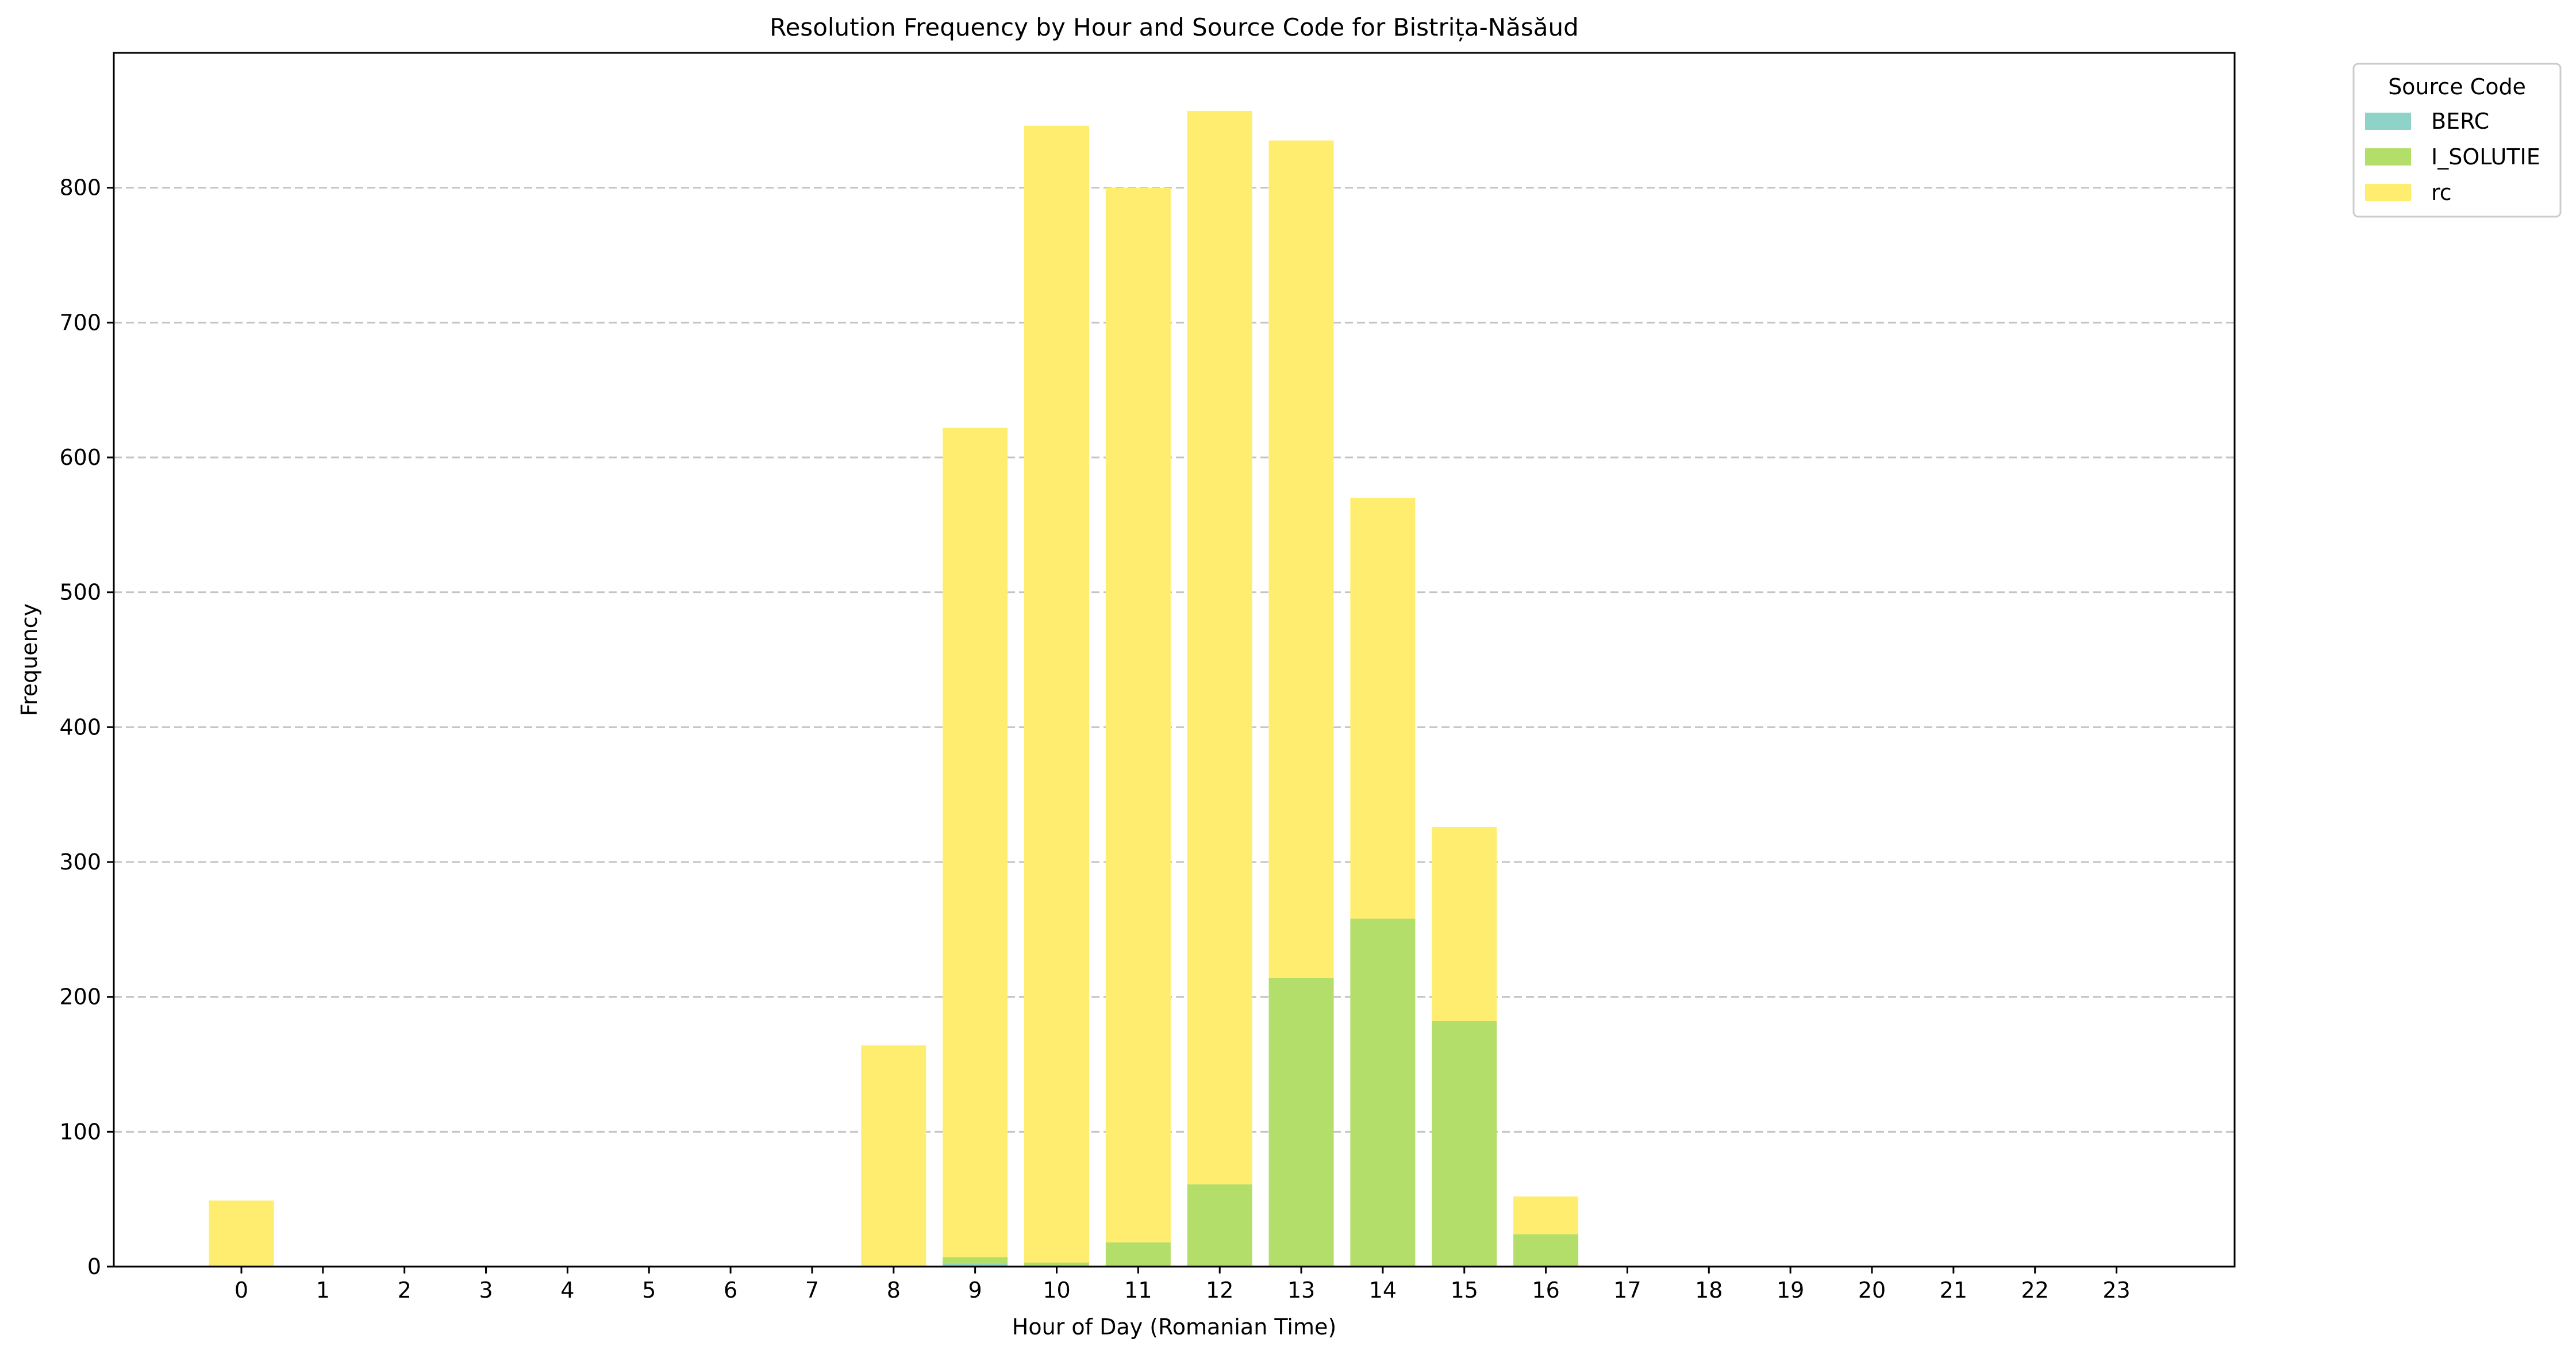 Image resolution: width=2576 pixels, height=1362 pixels. I want to click on x-tick-label: 19, so click(1790, 1290).